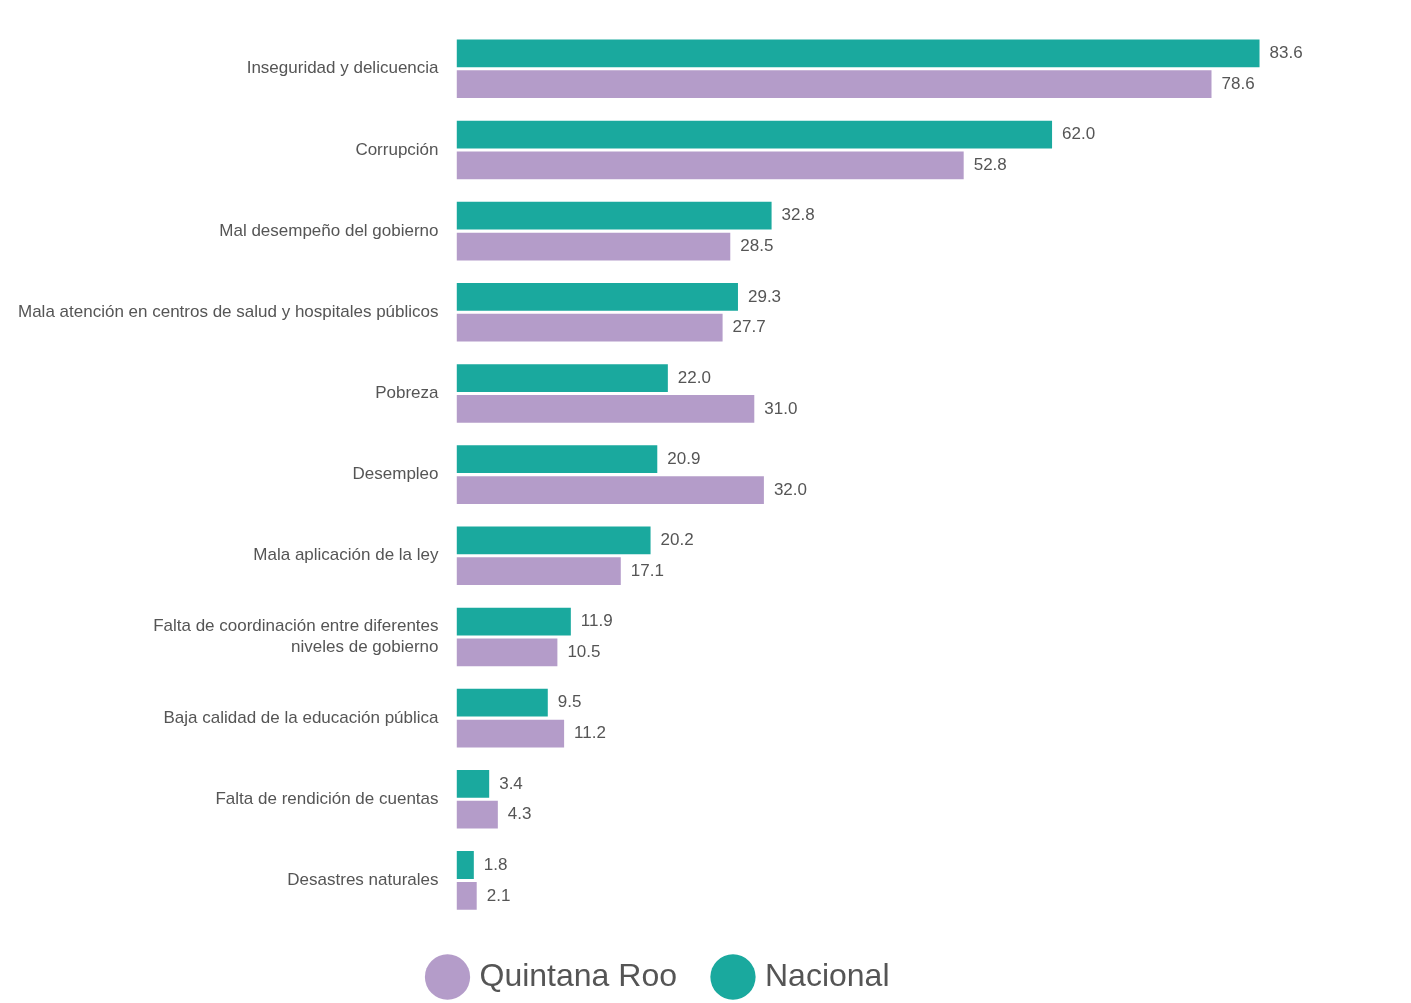  What do you see at coordinates (790, 489) in the screenshot?
I see `data-label: 32.0` at bounding box center [790, 489].